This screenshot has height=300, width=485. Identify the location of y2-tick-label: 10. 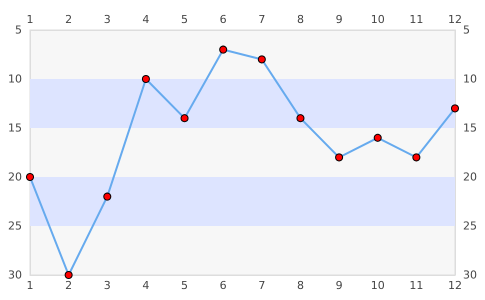
(470, 79).